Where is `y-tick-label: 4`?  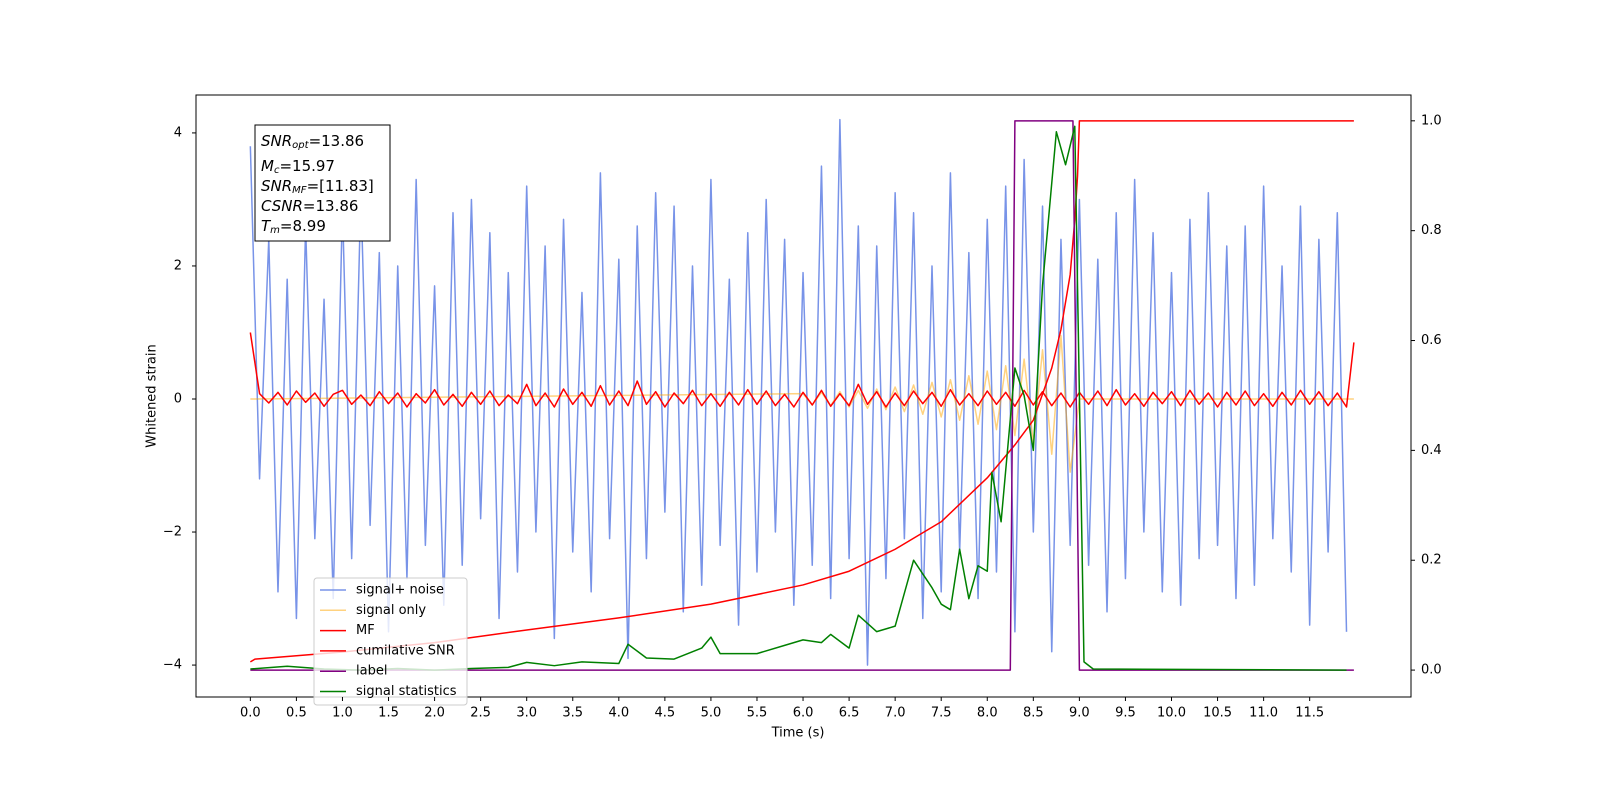 y-tick-label: 4 is located at coordinates (178, 132).